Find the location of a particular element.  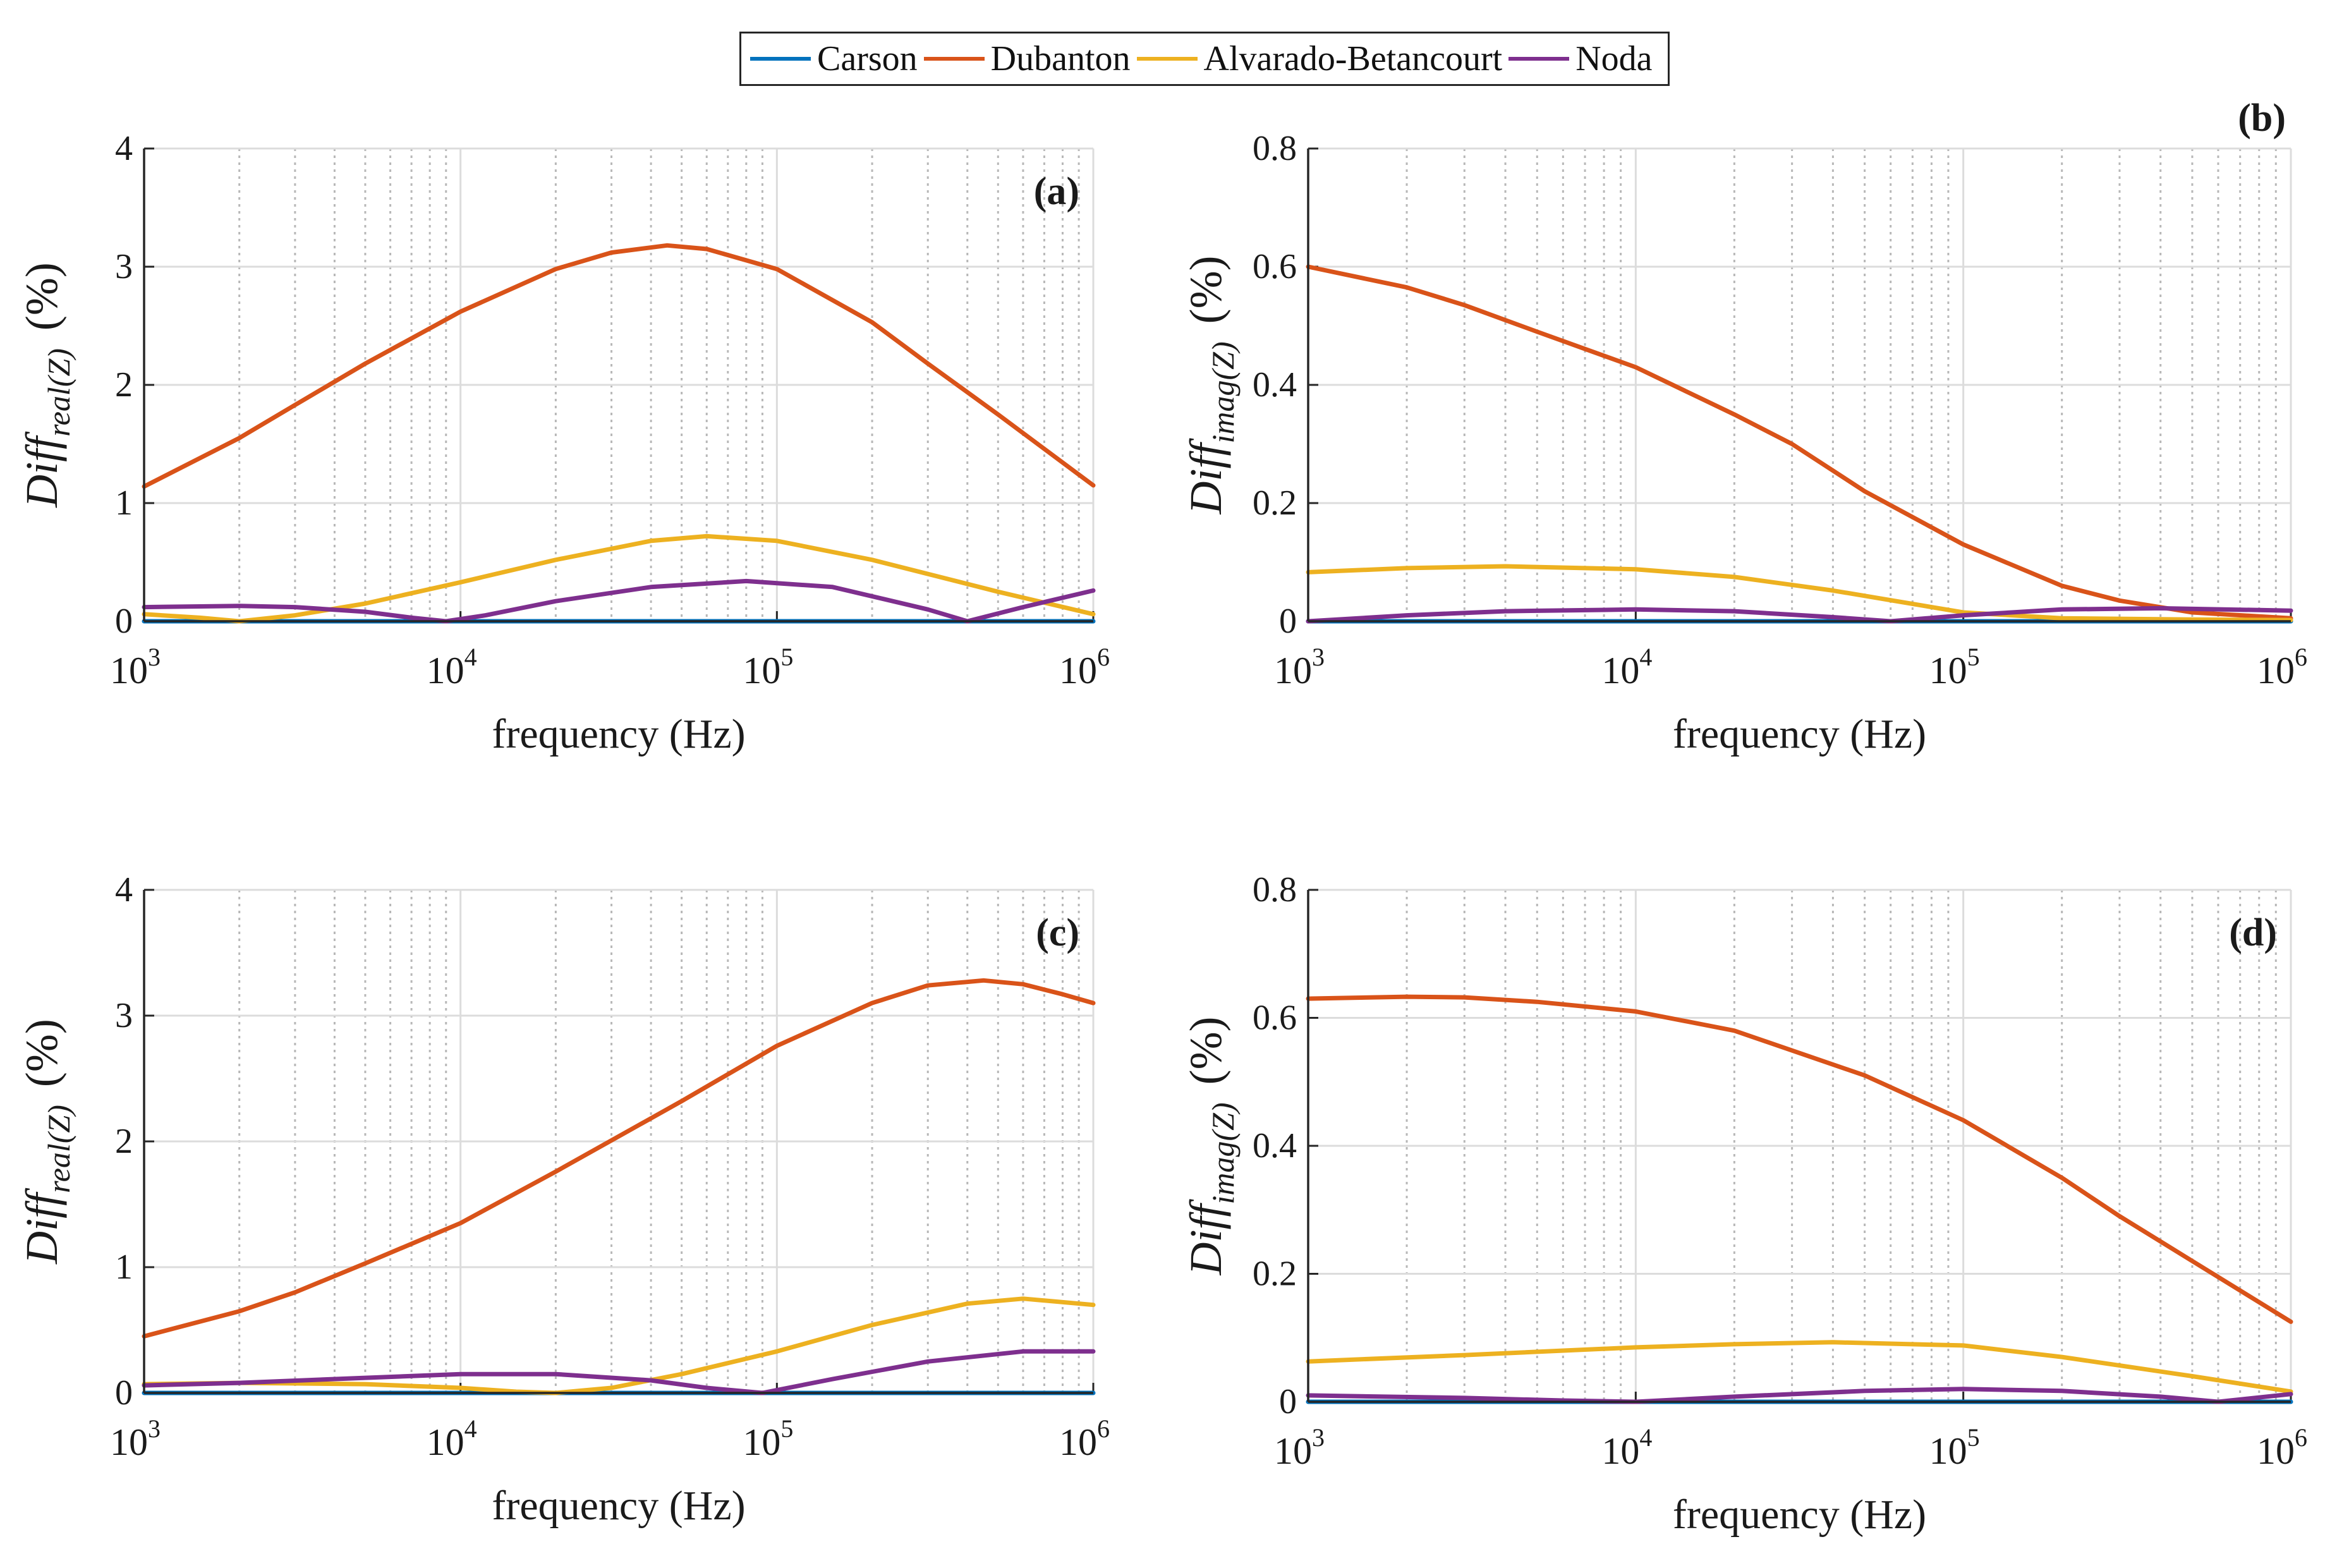

legend-entry-alvarado-betancourt: Alvarado-Betancourt is located at coordinates (1319, 59).